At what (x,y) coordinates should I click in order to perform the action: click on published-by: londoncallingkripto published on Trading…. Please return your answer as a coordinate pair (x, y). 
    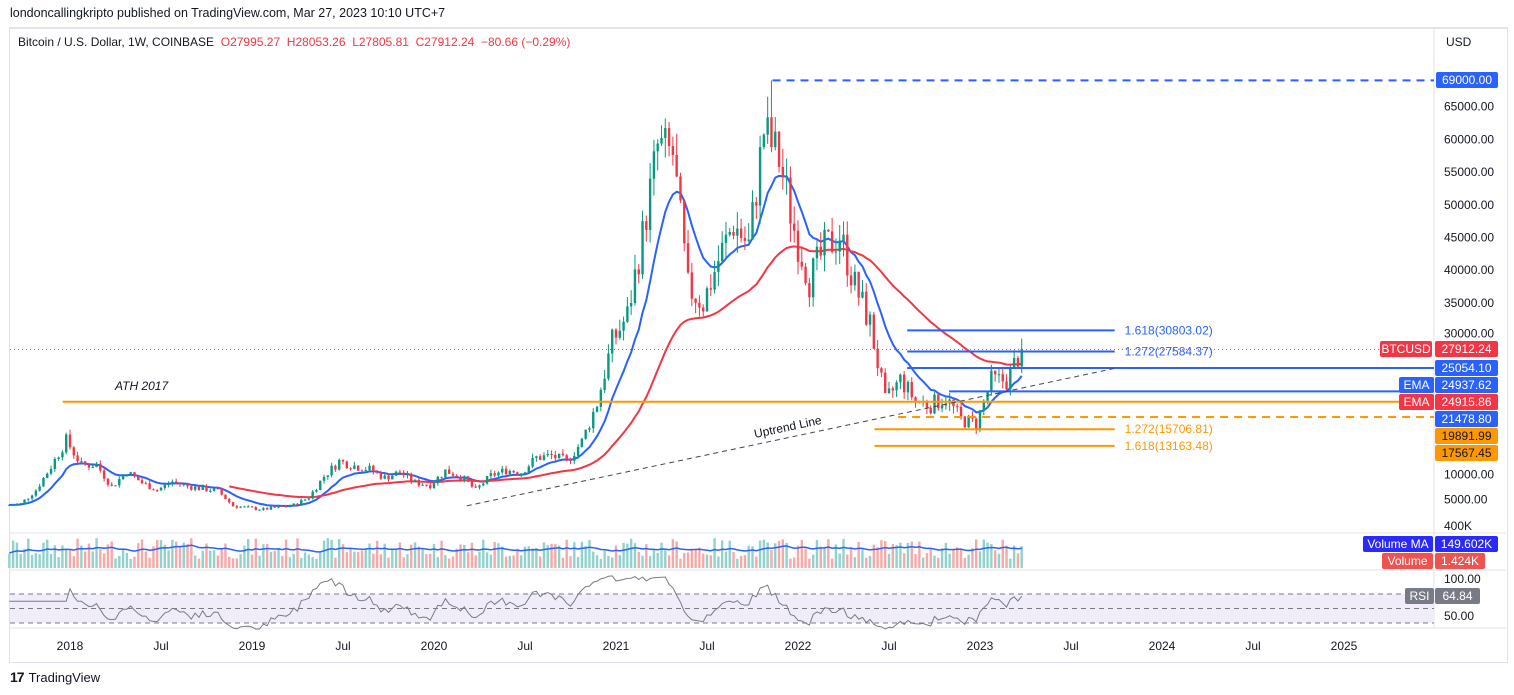
    Looking at the image, I should click on (228, 13).